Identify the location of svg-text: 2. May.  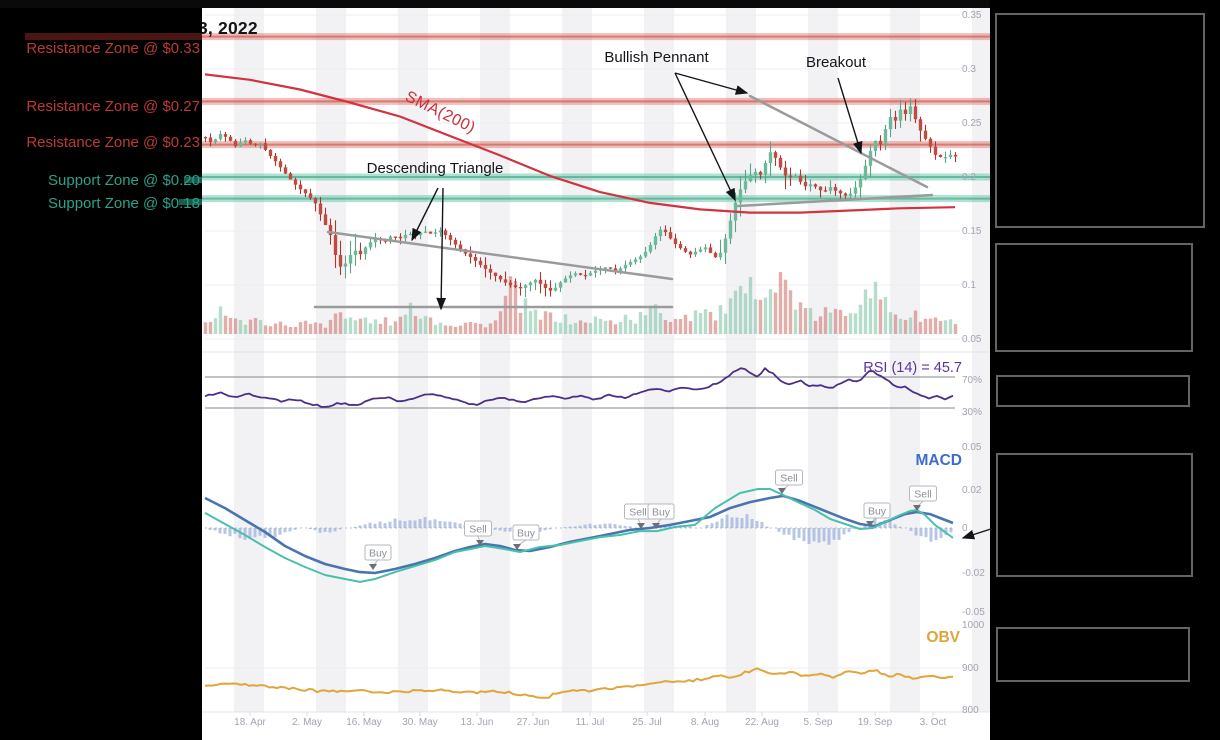
(307, 722).